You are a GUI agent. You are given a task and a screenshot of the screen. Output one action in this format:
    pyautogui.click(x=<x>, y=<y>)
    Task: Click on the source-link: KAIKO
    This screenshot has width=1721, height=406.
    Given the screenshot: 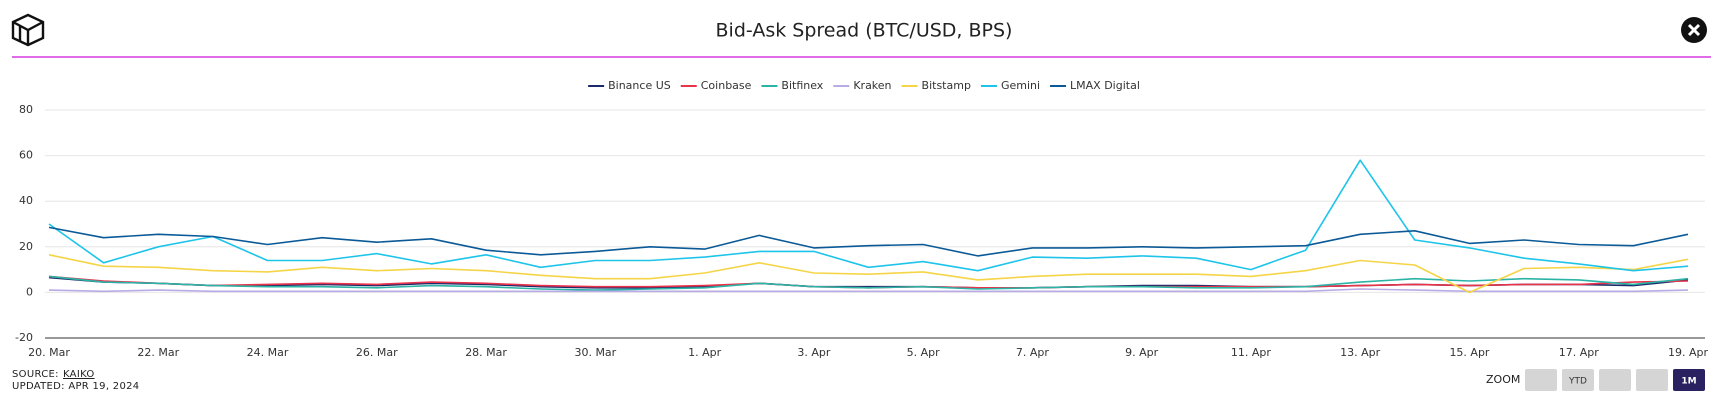 What is the action you would take?
    pyautogui.click(x=79, y=374)
    